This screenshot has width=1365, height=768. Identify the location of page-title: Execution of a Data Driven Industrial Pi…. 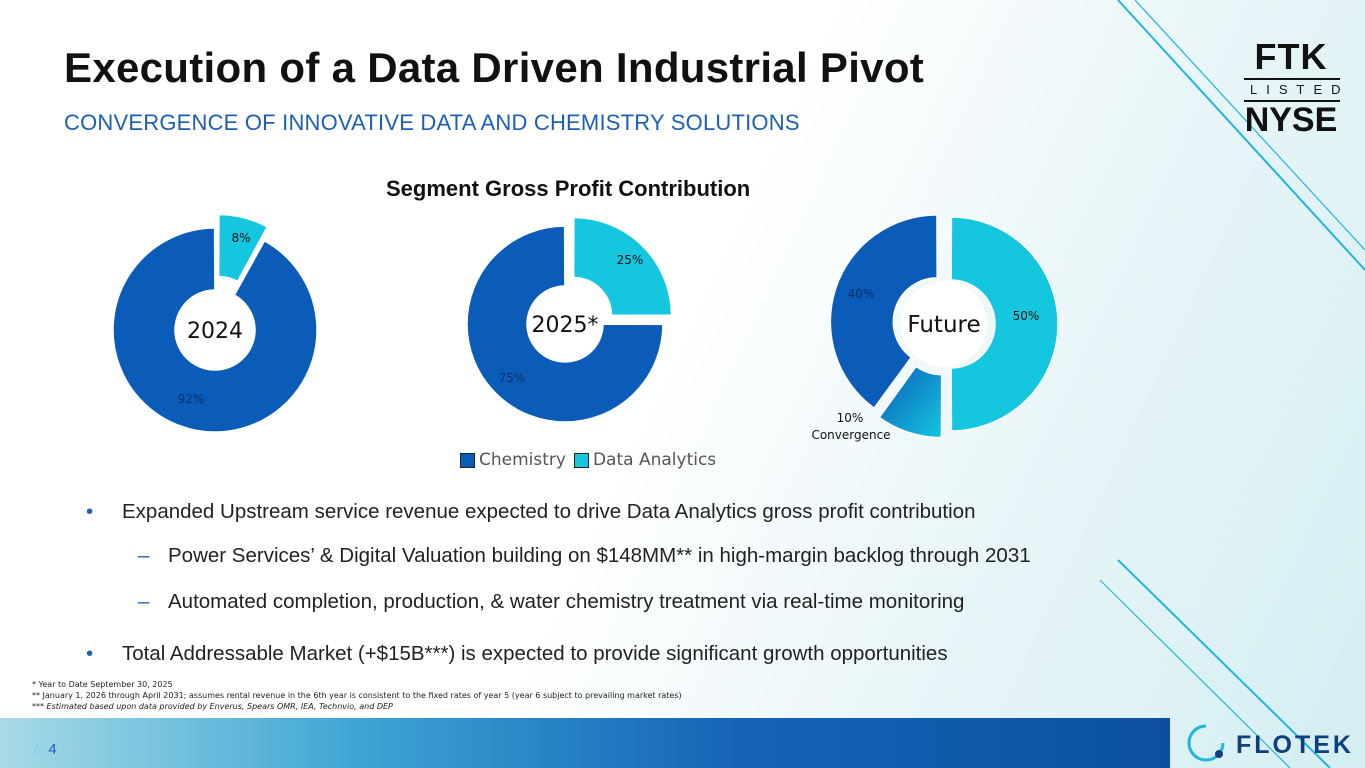
(494, 67).